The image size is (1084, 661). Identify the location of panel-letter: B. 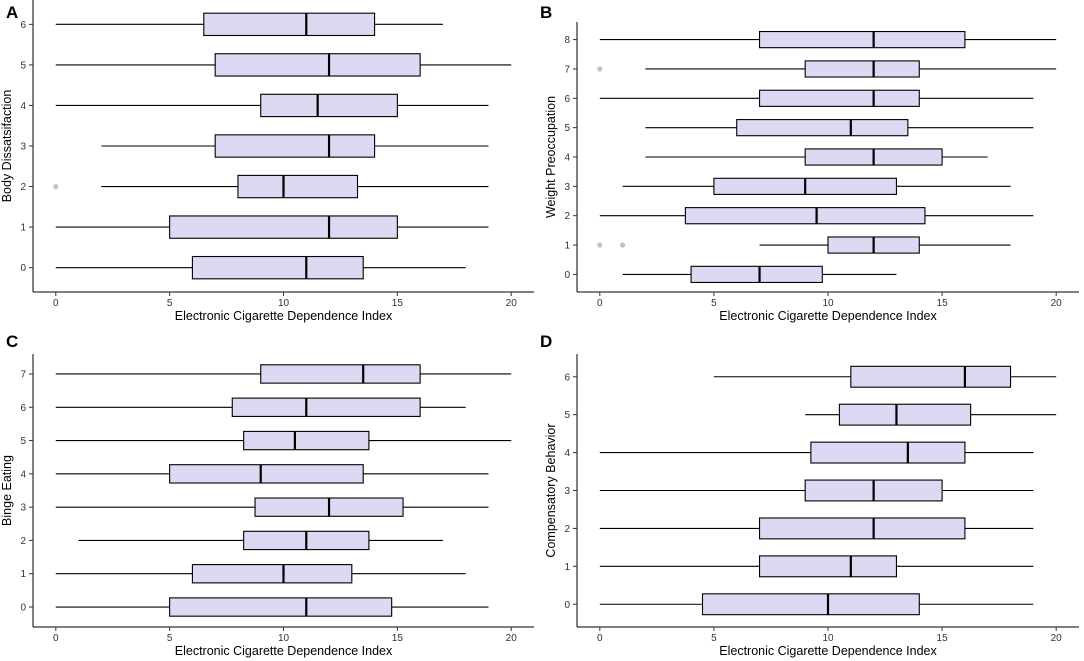
(546, 12).